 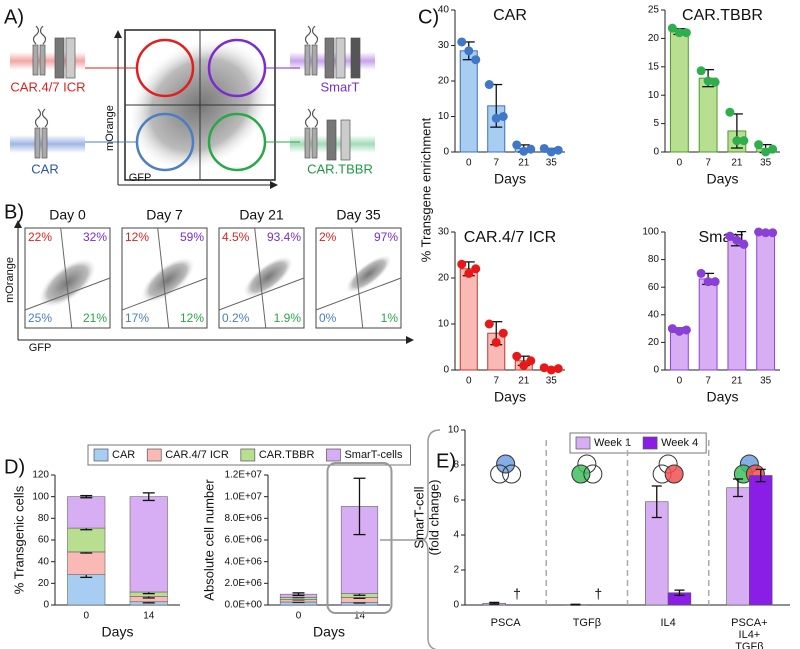 I want to click on day-label: Day 35, so click(x=358, y=215).